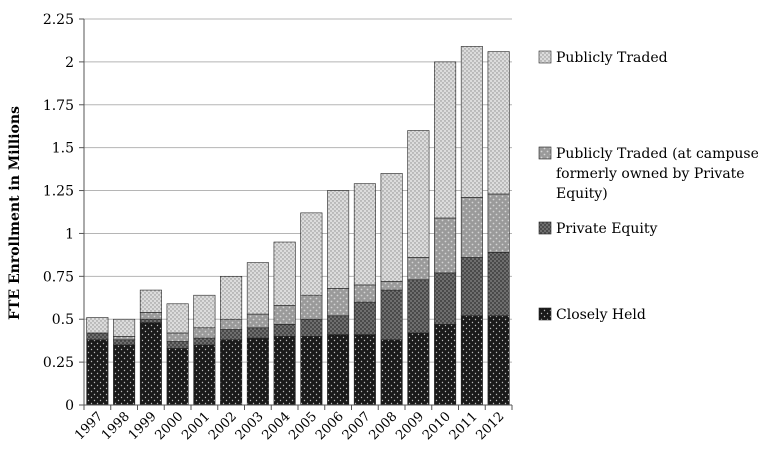 Image resolution: width=758 pixels, height=454 pixels. What do you see at coordinates (177, 377) in the screenshot?
I see `bar-segment-closely-held-2000` at bounding box center [177, 377].